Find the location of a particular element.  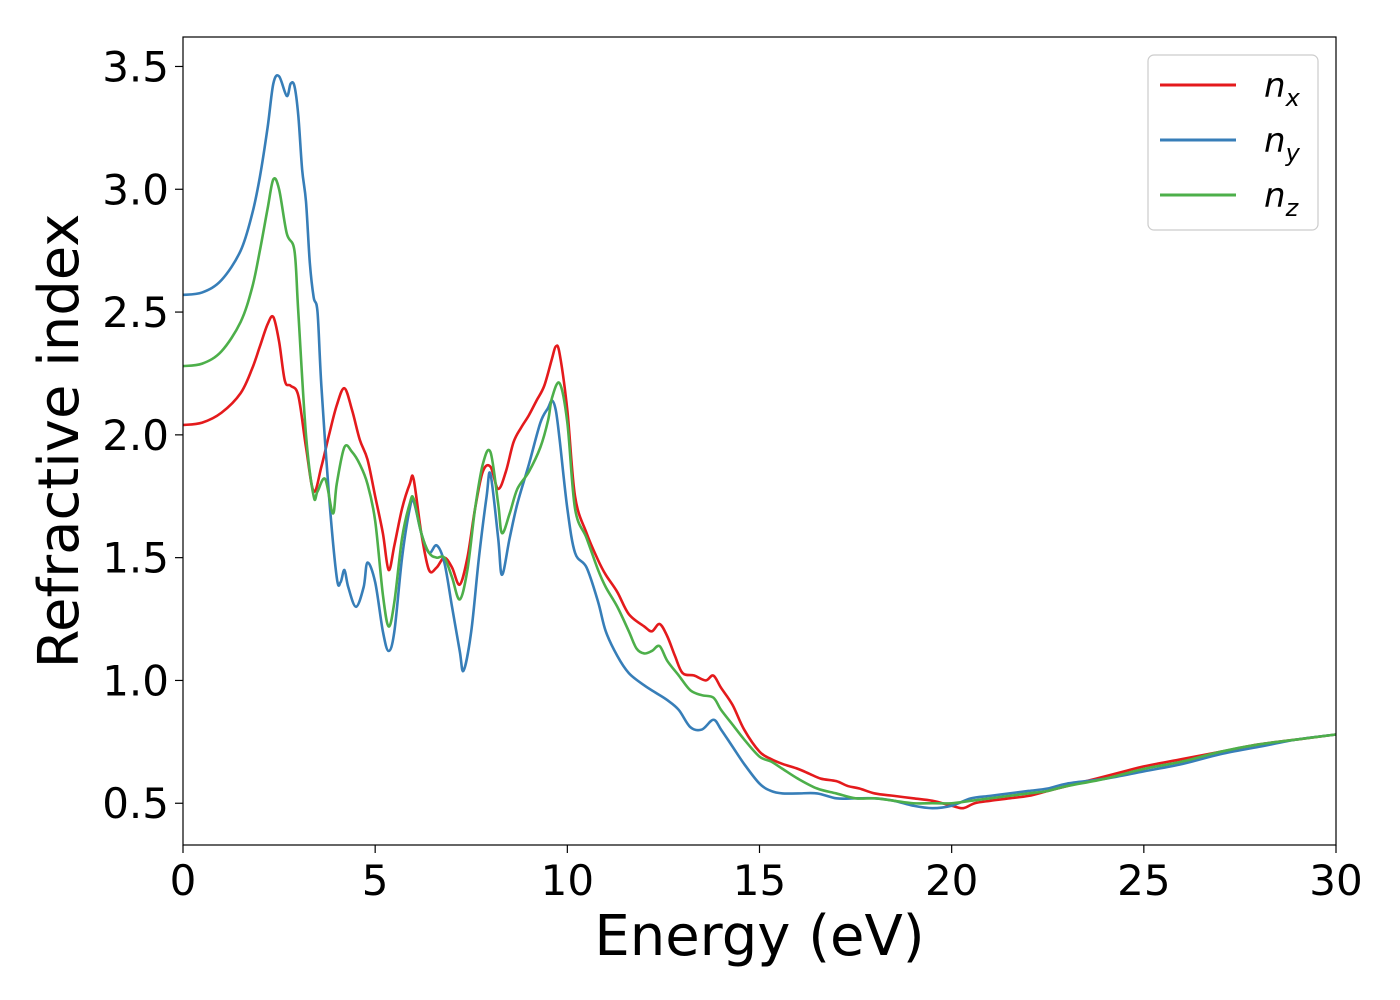

y-axis-title: Refractive index is located at coordinates (59, 441).